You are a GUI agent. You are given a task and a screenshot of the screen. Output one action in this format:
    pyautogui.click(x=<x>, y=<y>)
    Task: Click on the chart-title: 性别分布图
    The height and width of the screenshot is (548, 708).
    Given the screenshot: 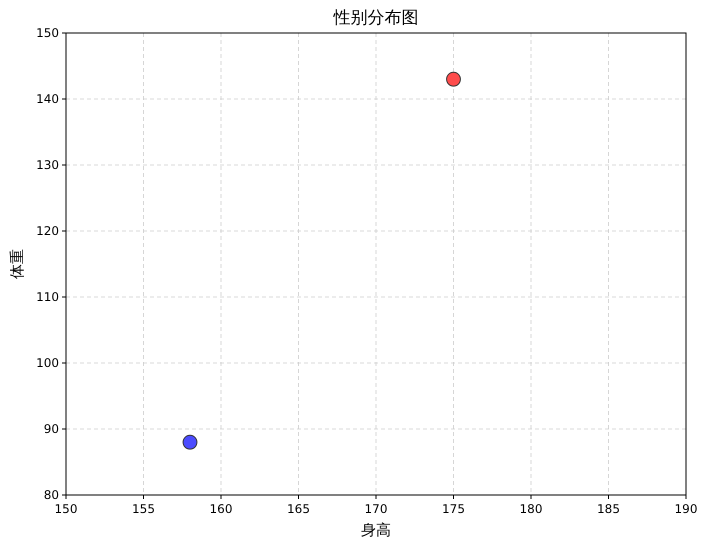 What is the action you would take?
    pyautogui.click(x=375, y=18)
    